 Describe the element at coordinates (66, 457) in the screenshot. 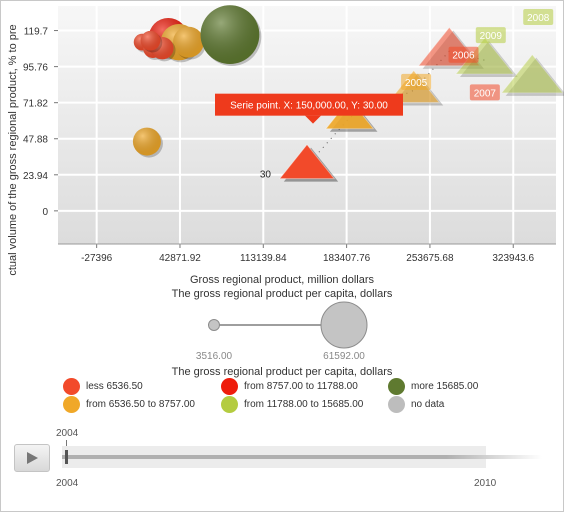

I see `timeline-slider-handle` at that location.